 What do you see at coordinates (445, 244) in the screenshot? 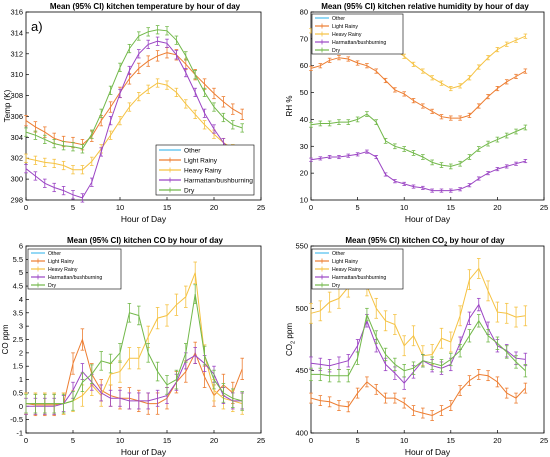
I see `chart-title-part: 2` at bounding box center [445, 244].